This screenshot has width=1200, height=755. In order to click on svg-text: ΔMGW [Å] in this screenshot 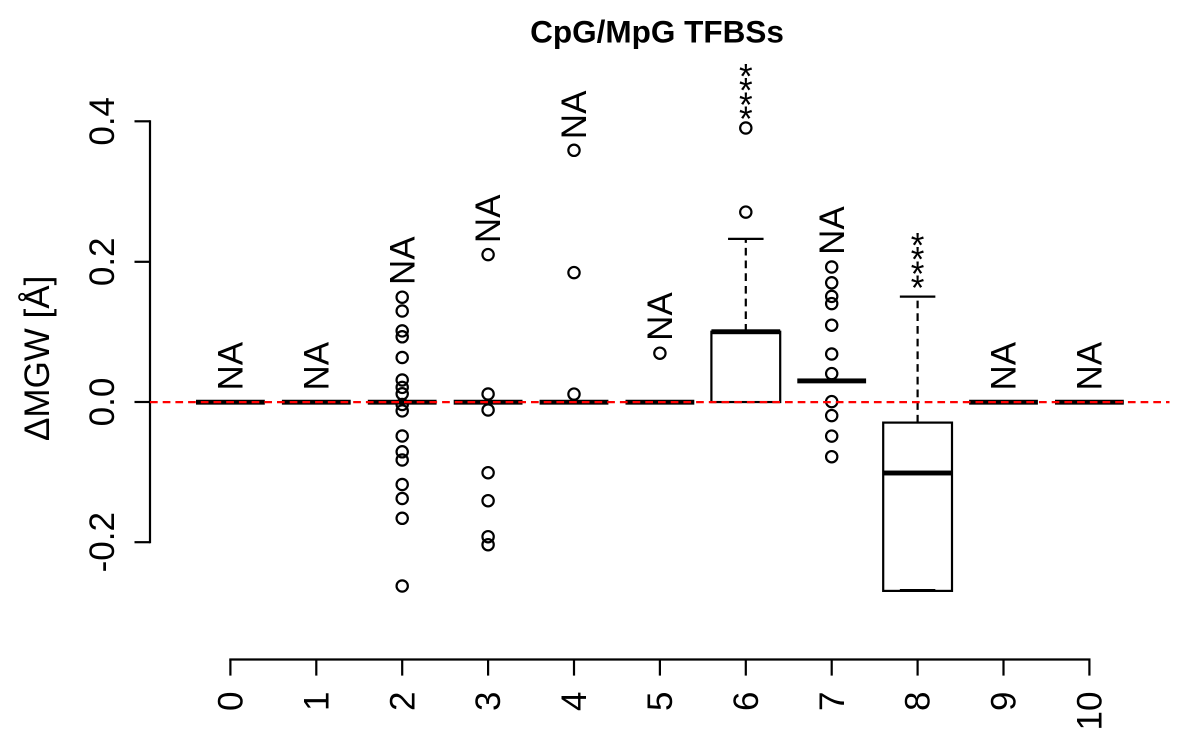, I will do `click(37, 358)`.